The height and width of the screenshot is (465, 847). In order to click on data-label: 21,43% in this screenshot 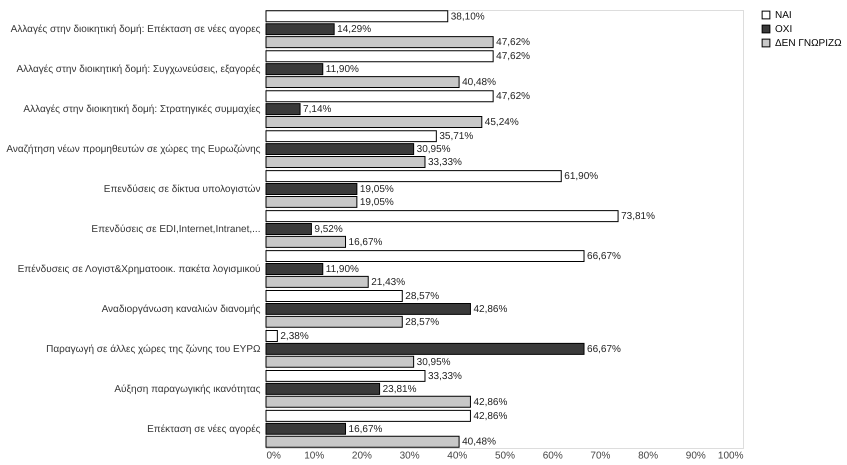, I will do `click(388, 282)`.